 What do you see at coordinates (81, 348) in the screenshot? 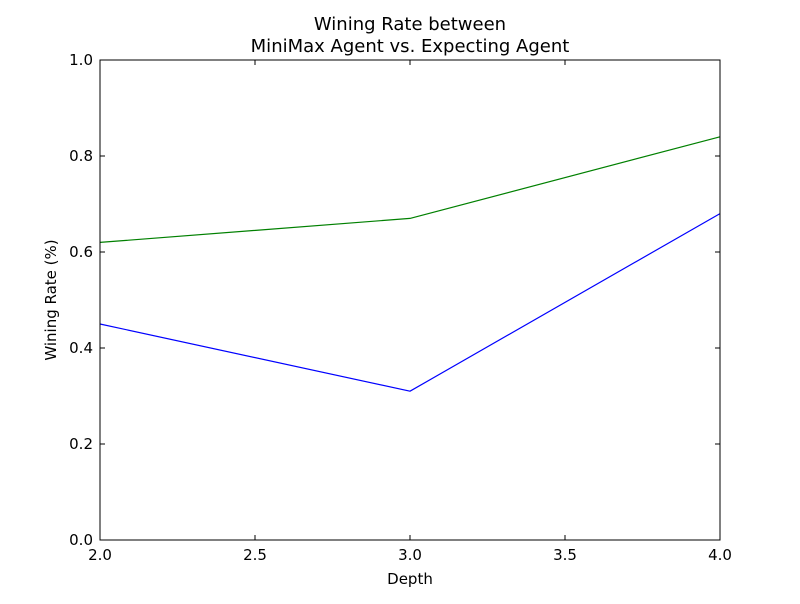
I see `y-tick-label: 0.4` at bounding box center [81, 348].